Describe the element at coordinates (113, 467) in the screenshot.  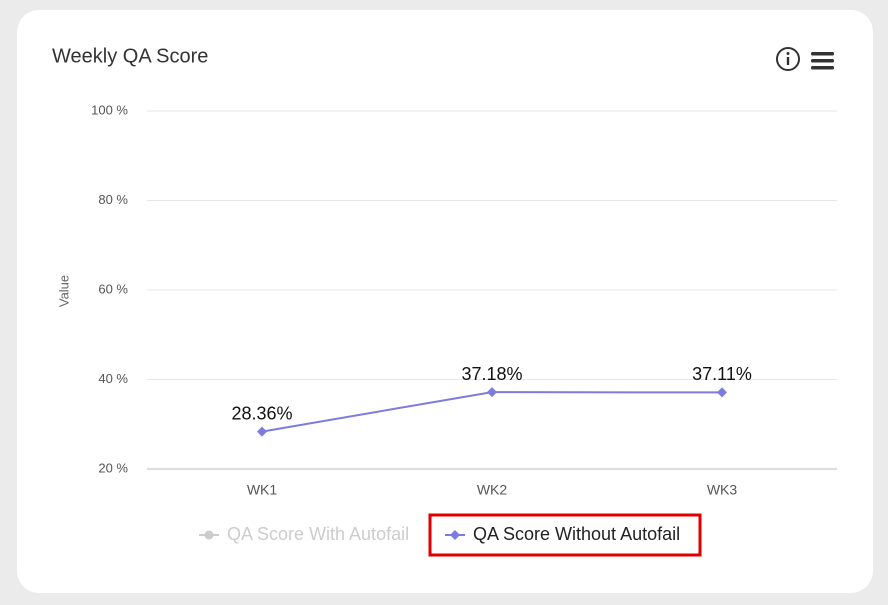
I see `y-tick-label: 20 %` at that location.